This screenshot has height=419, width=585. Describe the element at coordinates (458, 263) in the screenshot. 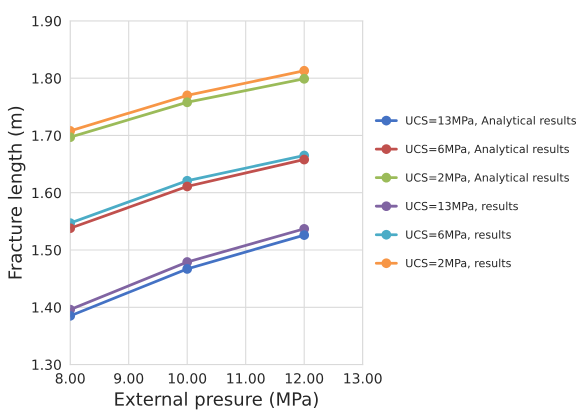

I see `legend-label: UCS=2MPa, results` at that location.